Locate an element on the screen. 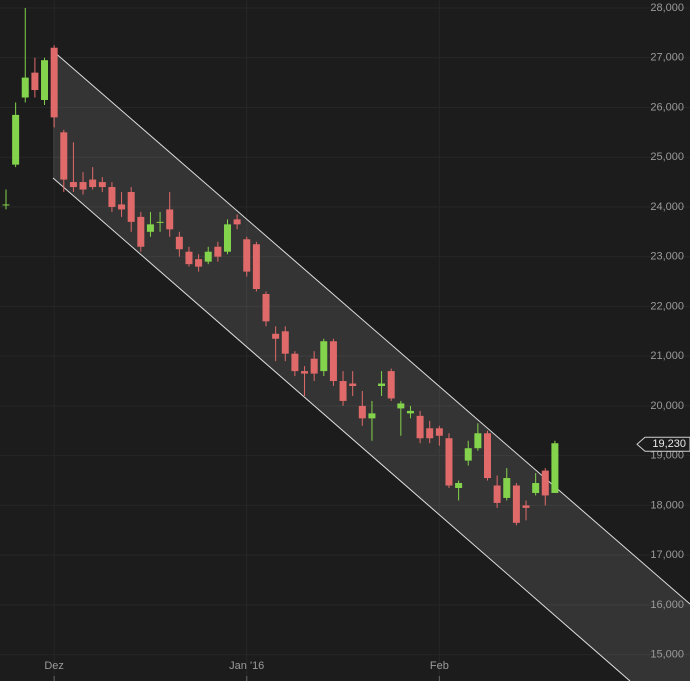 This screenshot has height=681, width=690. y-tick-label: 16,000 is located at coordinates (667, 605).